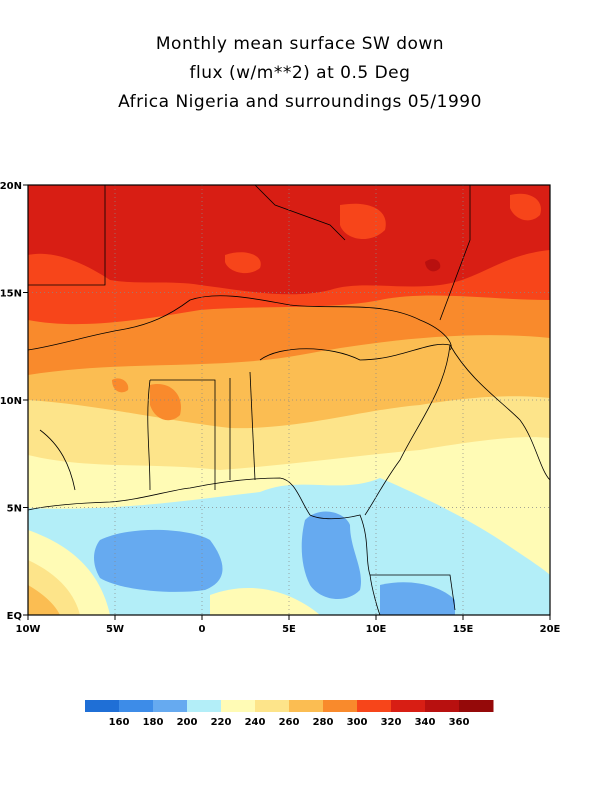 This screenshot has height=800, width=600. I want to click on border-ghana, so click(183, 434).